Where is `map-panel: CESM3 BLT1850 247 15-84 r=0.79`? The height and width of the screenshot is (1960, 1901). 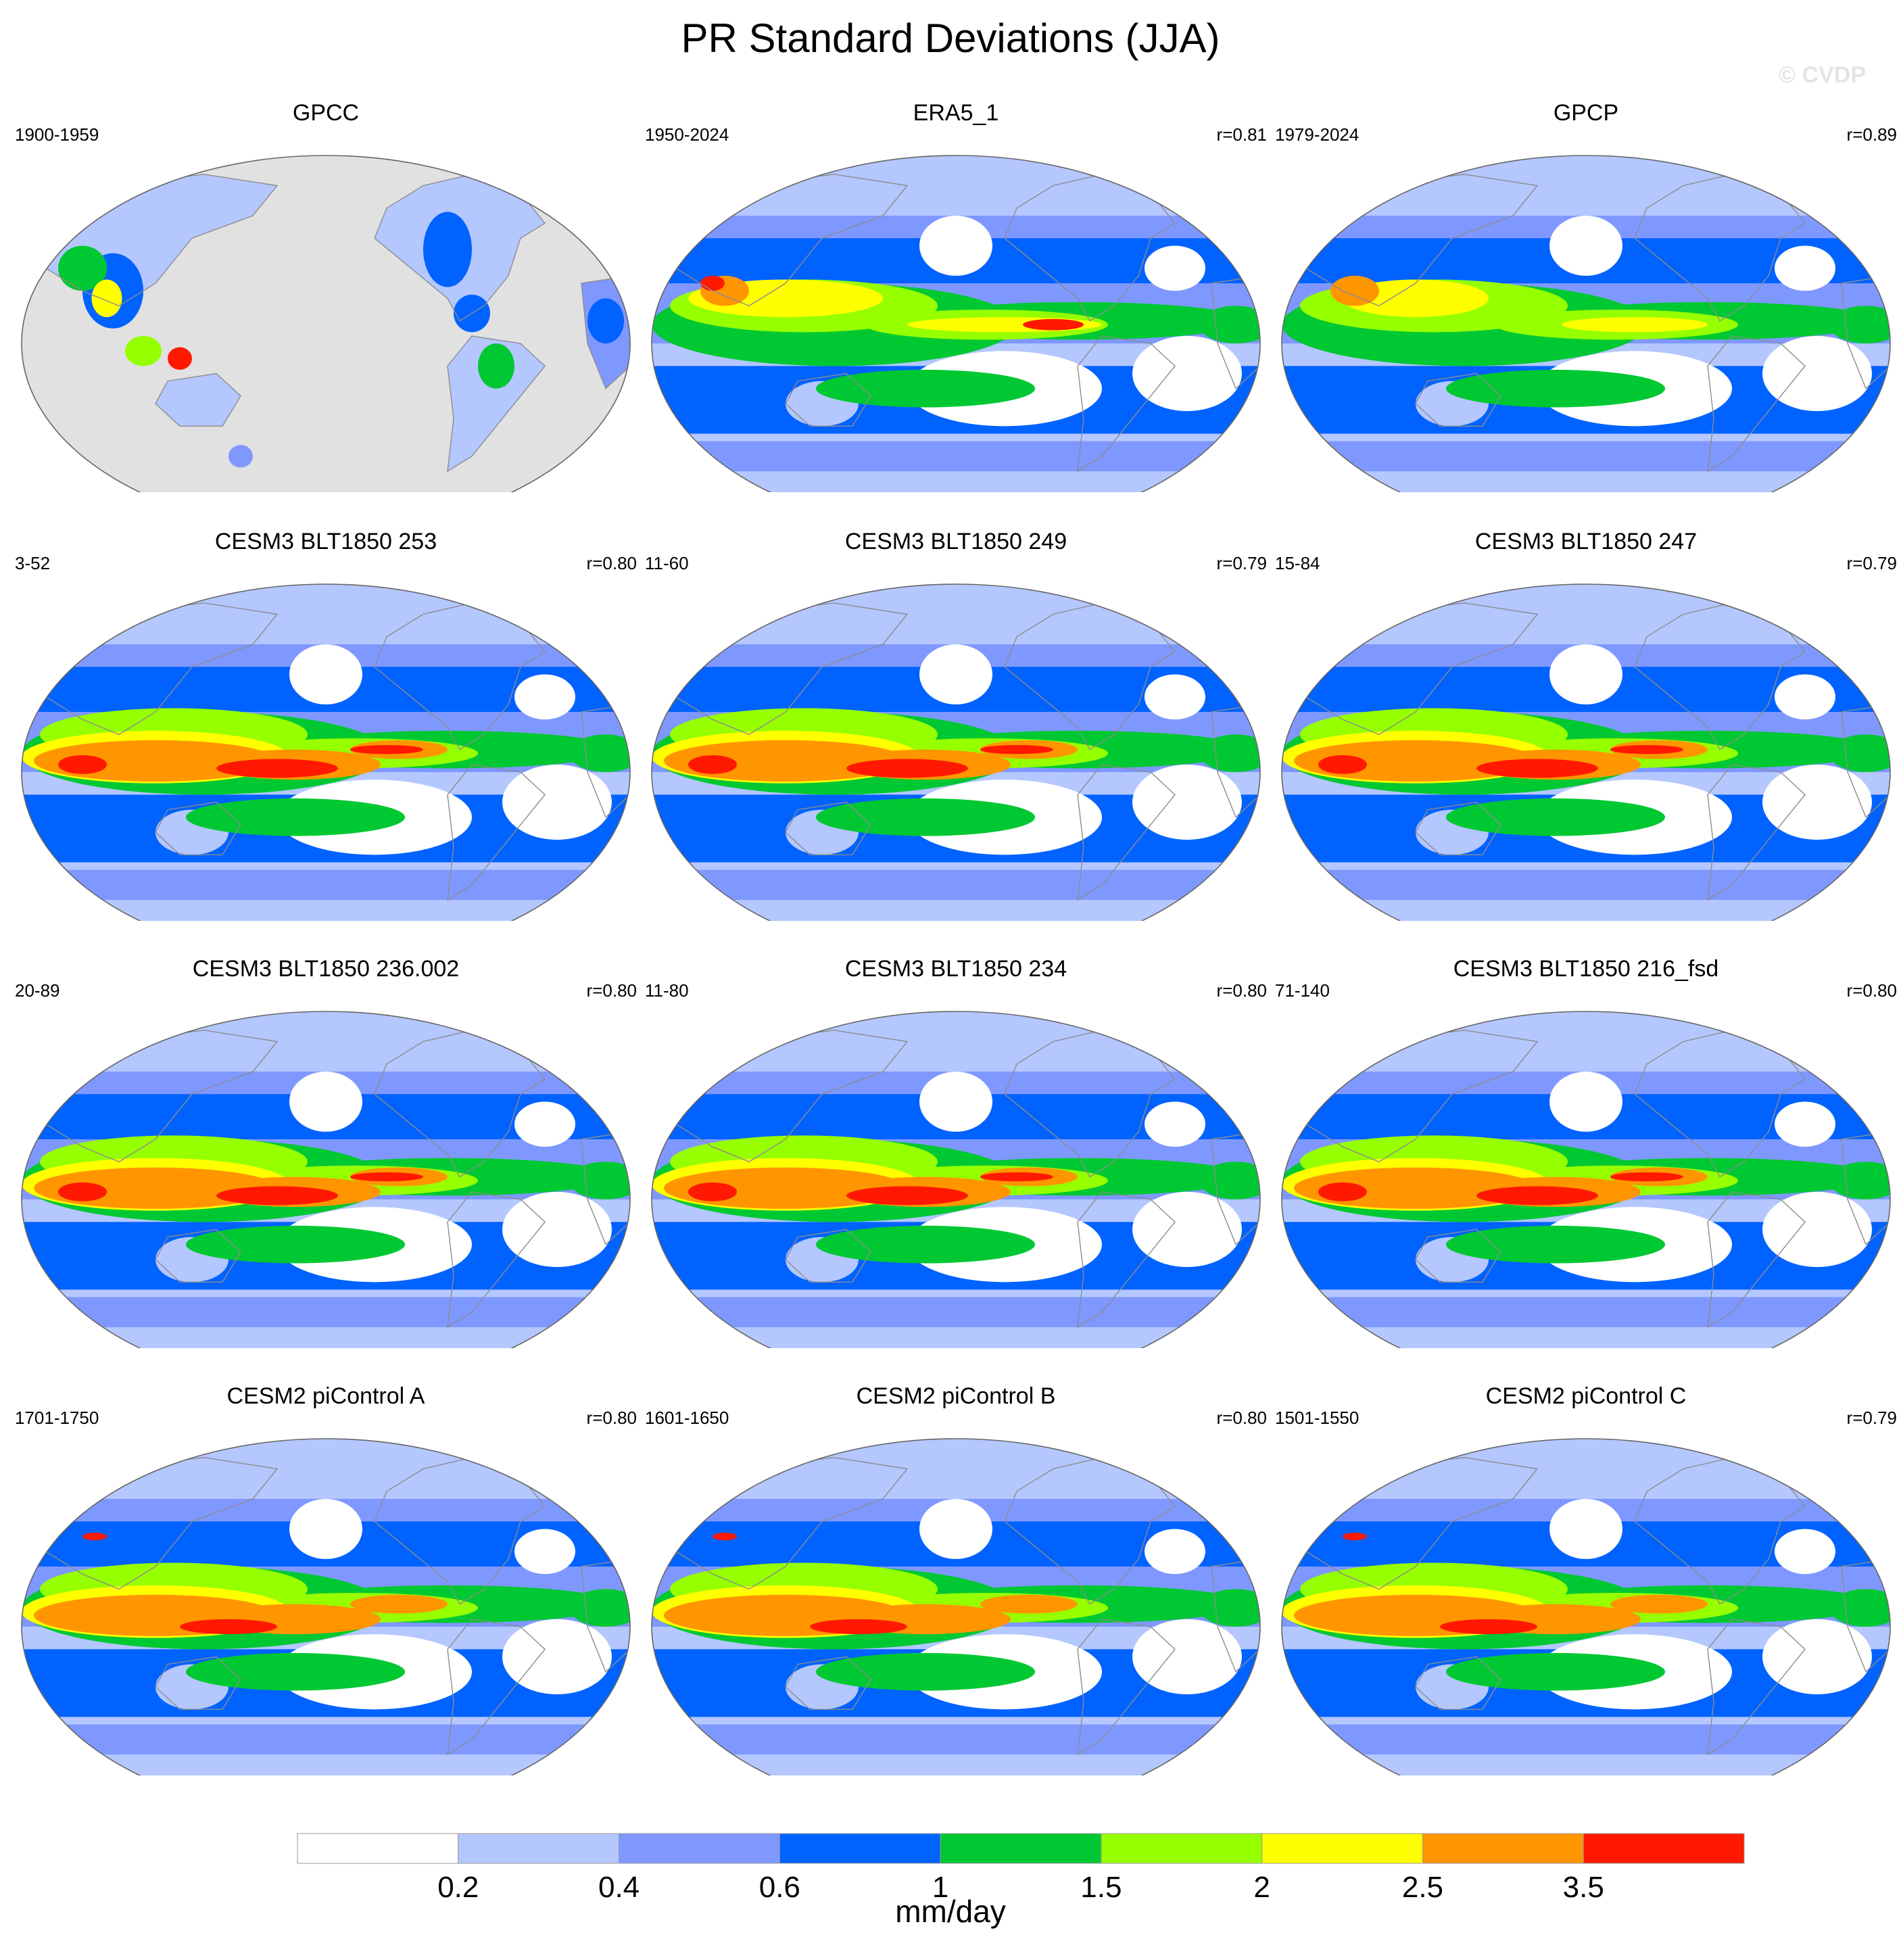
map-panel: CESM3 BLT1850 247 15-84 r=0.79 is located at coordinates (1586, 725).